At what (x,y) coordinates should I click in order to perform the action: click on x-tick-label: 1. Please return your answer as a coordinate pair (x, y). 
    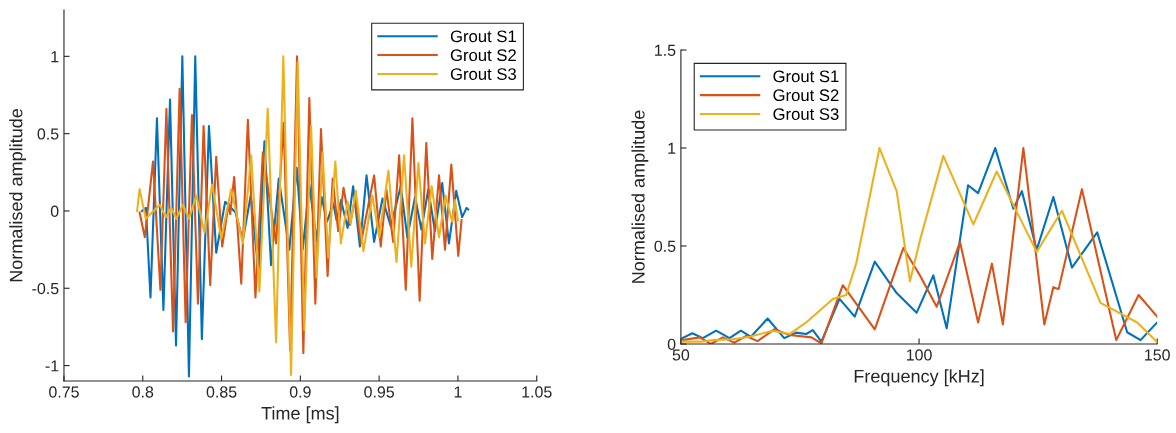
    Looking at the image, I should click on (458, 392).